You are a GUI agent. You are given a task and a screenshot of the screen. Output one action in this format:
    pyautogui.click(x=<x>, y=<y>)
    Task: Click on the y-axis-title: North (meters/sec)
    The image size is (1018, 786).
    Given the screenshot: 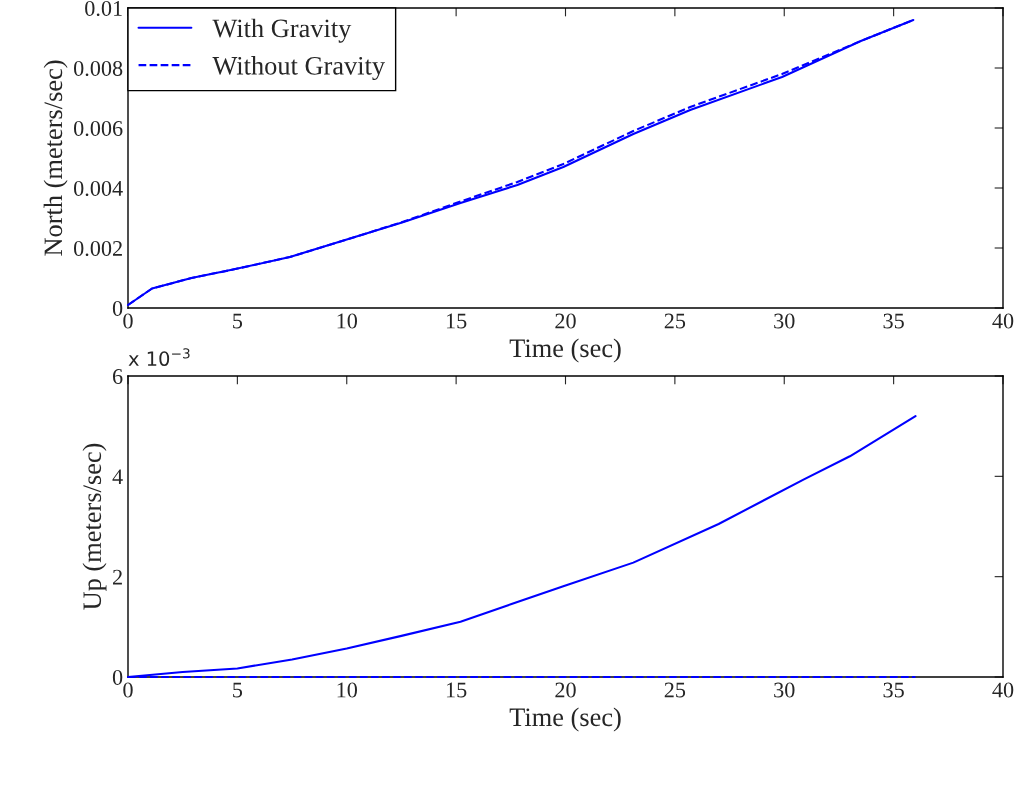 What is the action you would take?
    pyautogui.click(x=55, y=158)
    